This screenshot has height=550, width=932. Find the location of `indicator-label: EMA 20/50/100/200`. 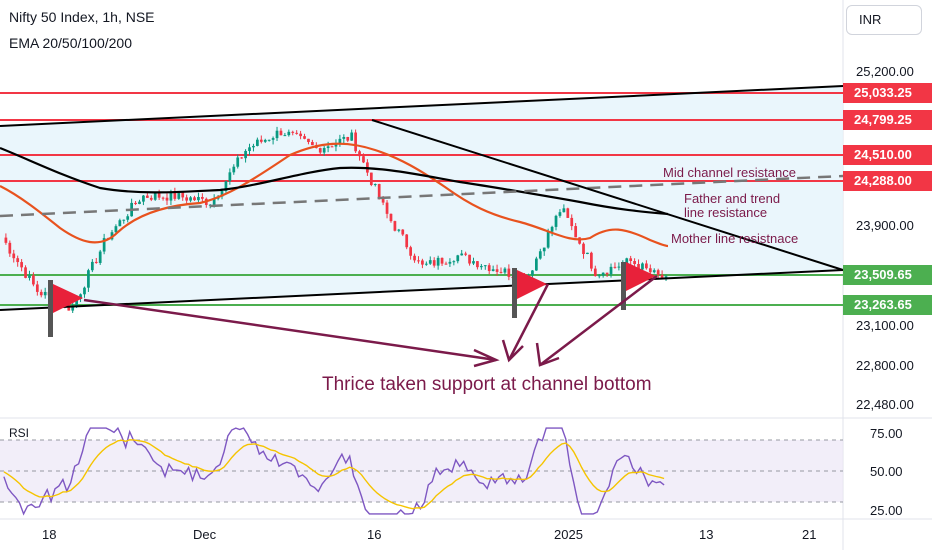

indicator-label: EMA 20/50/100/200 is located at coordinates (70, 43).